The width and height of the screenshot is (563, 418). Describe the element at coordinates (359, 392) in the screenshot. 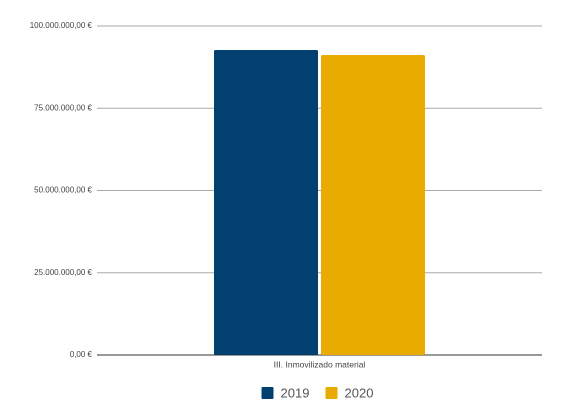

I see `legend-label: 2020` at that location.